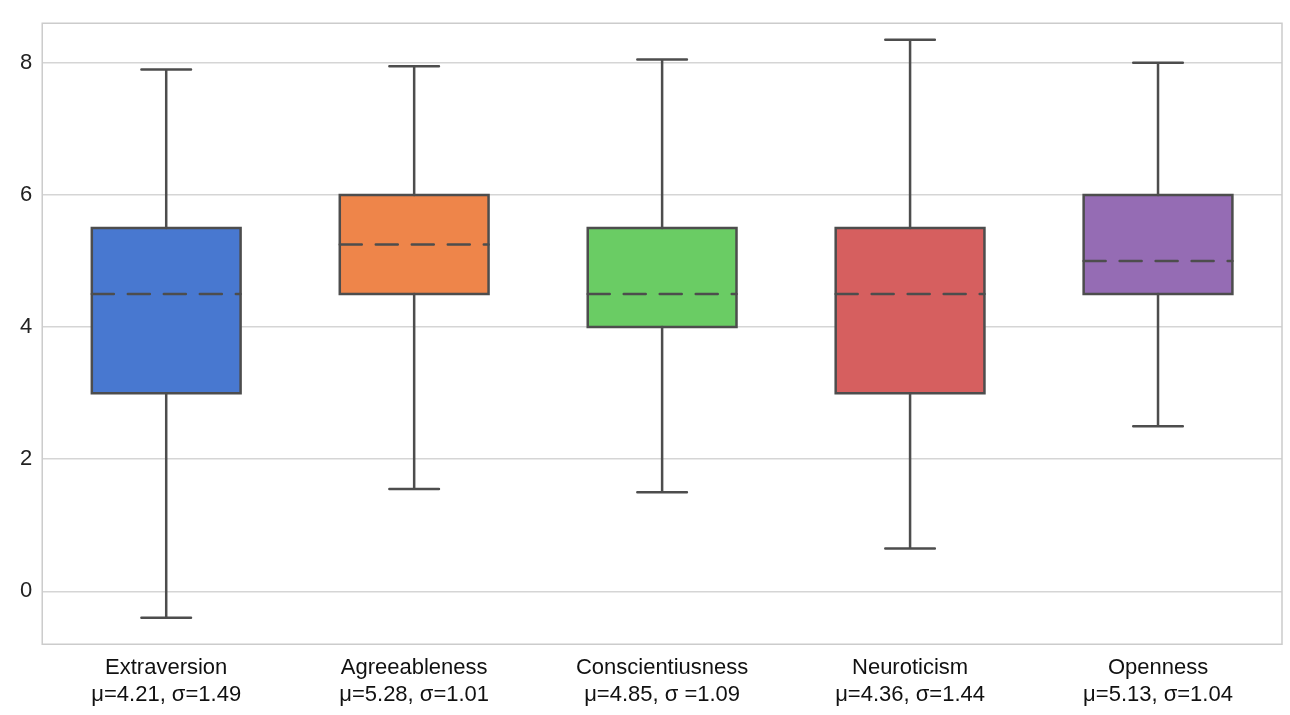 The height and width of the screenshot is (715, 1290). I want to click on y-tick-label: 4, so click(26, 326).